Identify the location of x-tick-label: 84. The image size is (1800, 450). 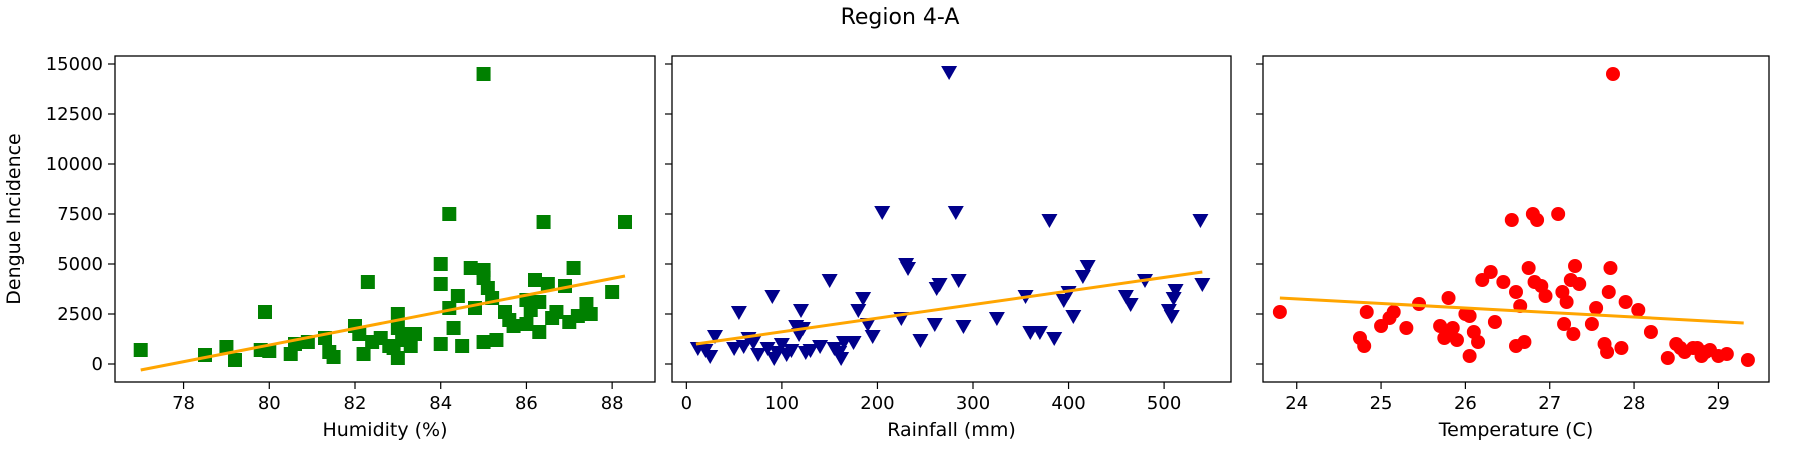
(440, 403).